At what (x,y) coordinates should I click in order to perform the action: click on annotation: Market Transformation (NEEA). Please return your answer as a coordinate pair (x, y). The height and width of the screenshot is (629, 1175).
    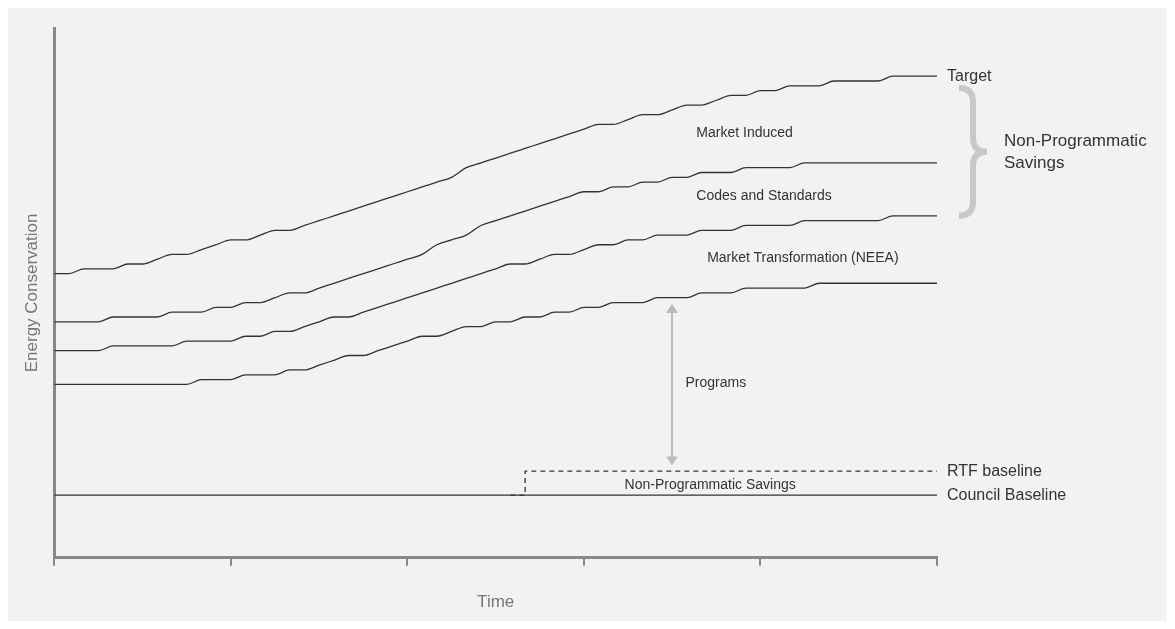
    Looking at the image, I should click on (803, 257).